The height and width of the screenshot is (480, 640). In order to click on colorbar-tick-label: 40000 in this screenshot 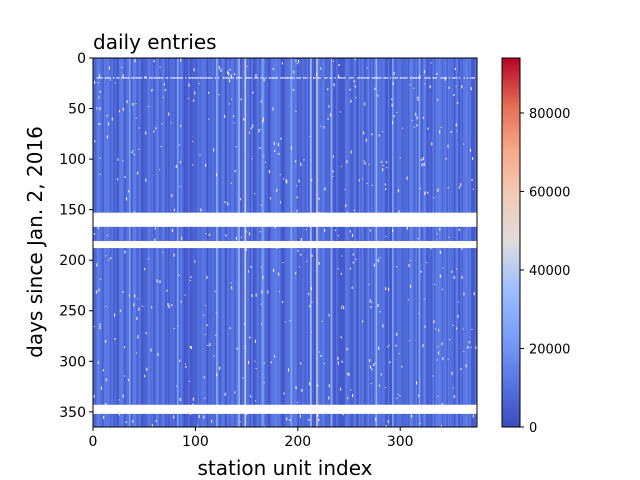, I will do `click(549, 271)`.